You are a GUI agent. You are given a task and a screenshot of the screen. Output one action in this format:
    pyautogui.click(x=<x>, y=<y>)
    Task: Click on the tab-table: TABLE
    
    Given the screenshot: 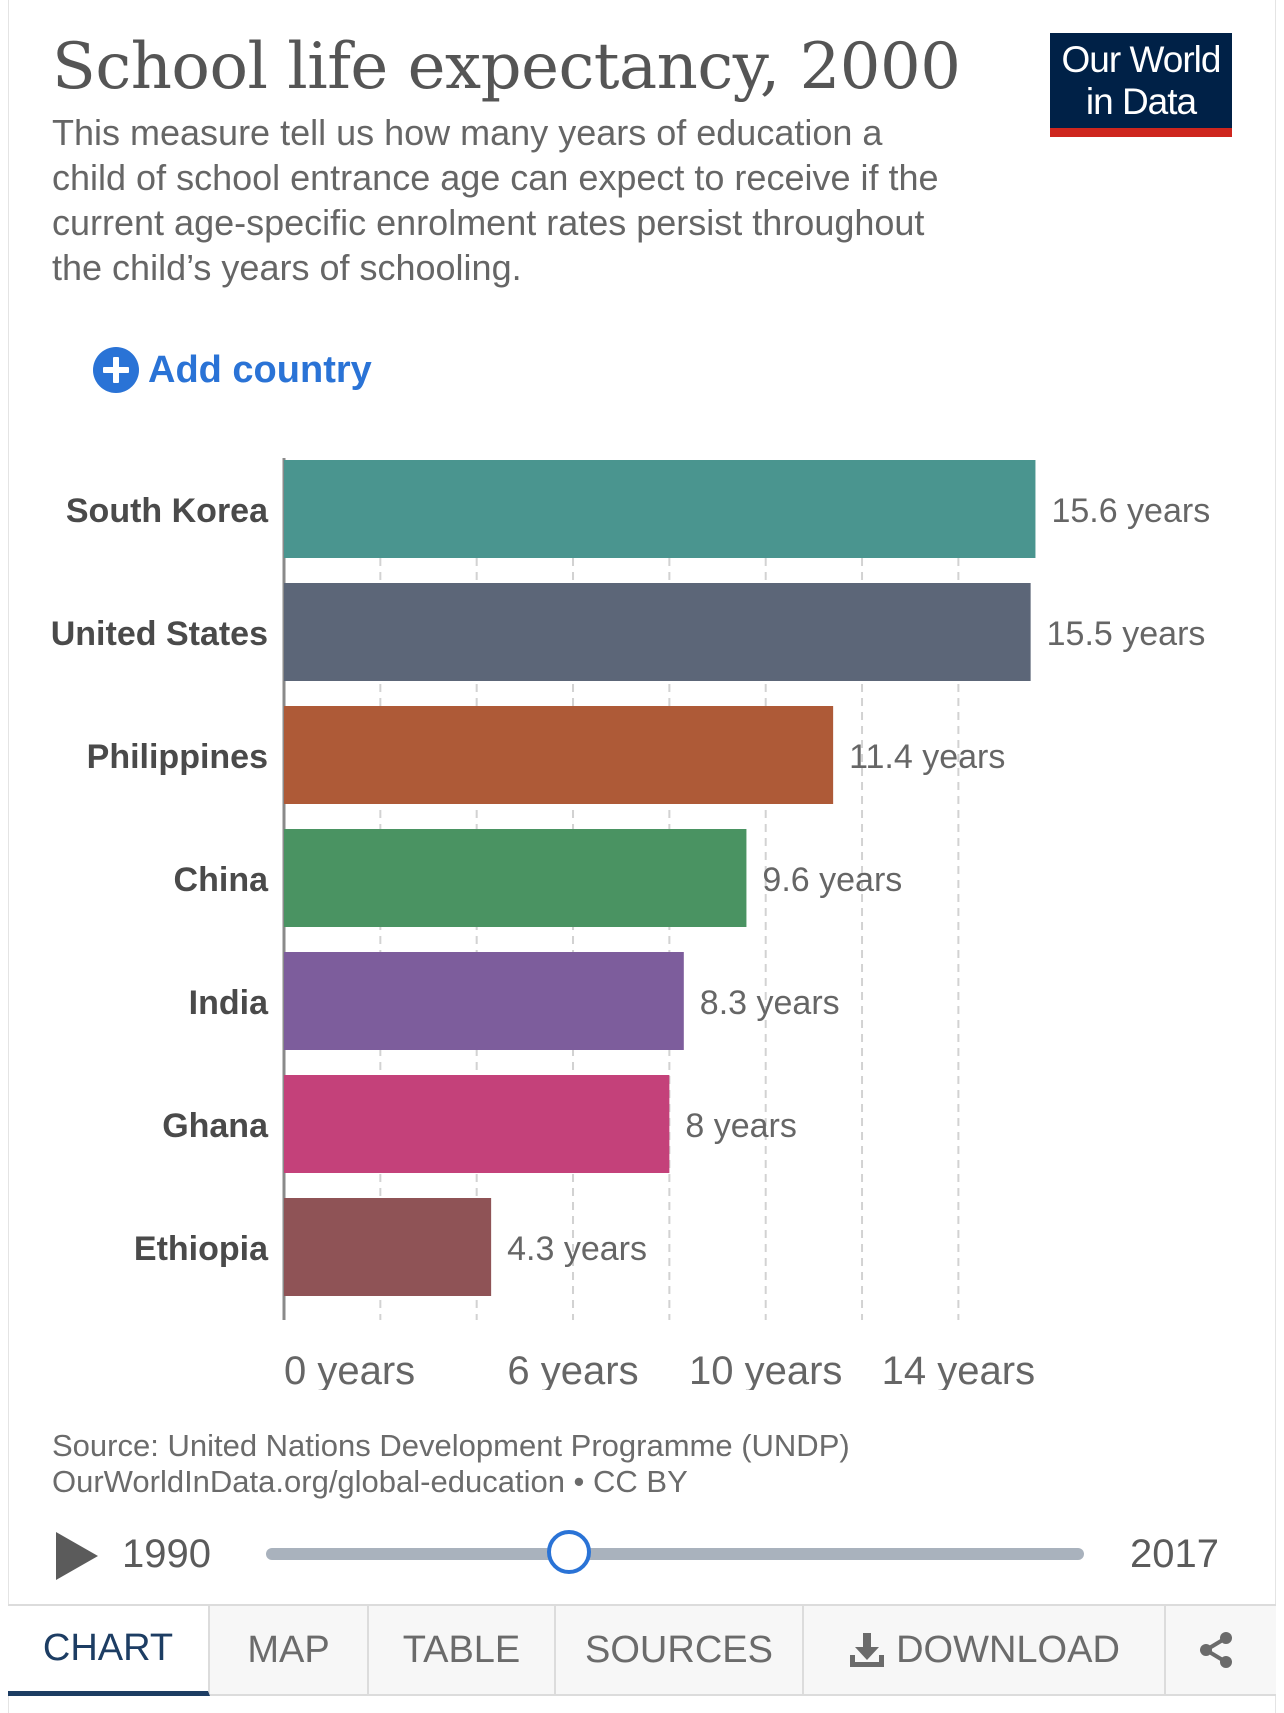 What is the action you would take?
    pyautogui.click(x=462, y=1651)
    